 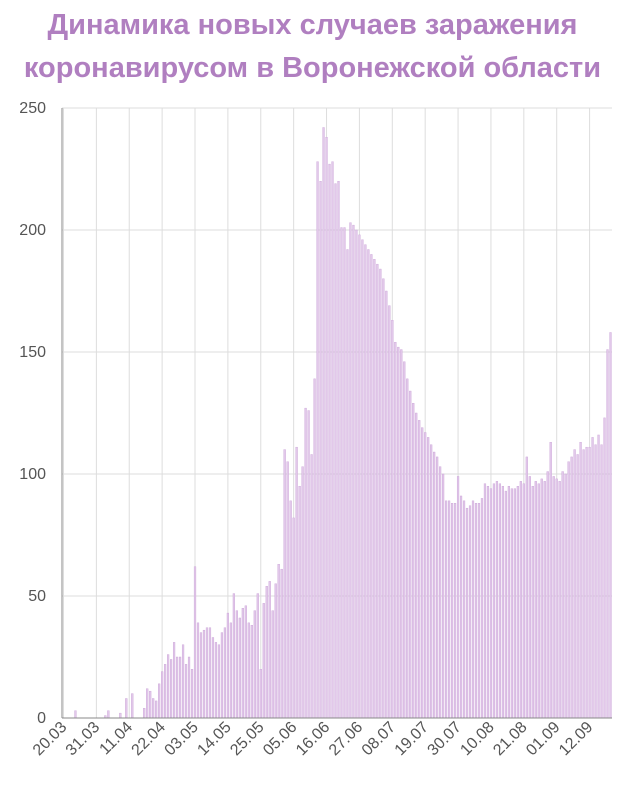 What do you see at coordinates (32, 474) in the screenshot?
I see `y-tick-label: 100` at bounding box center [32, 474].